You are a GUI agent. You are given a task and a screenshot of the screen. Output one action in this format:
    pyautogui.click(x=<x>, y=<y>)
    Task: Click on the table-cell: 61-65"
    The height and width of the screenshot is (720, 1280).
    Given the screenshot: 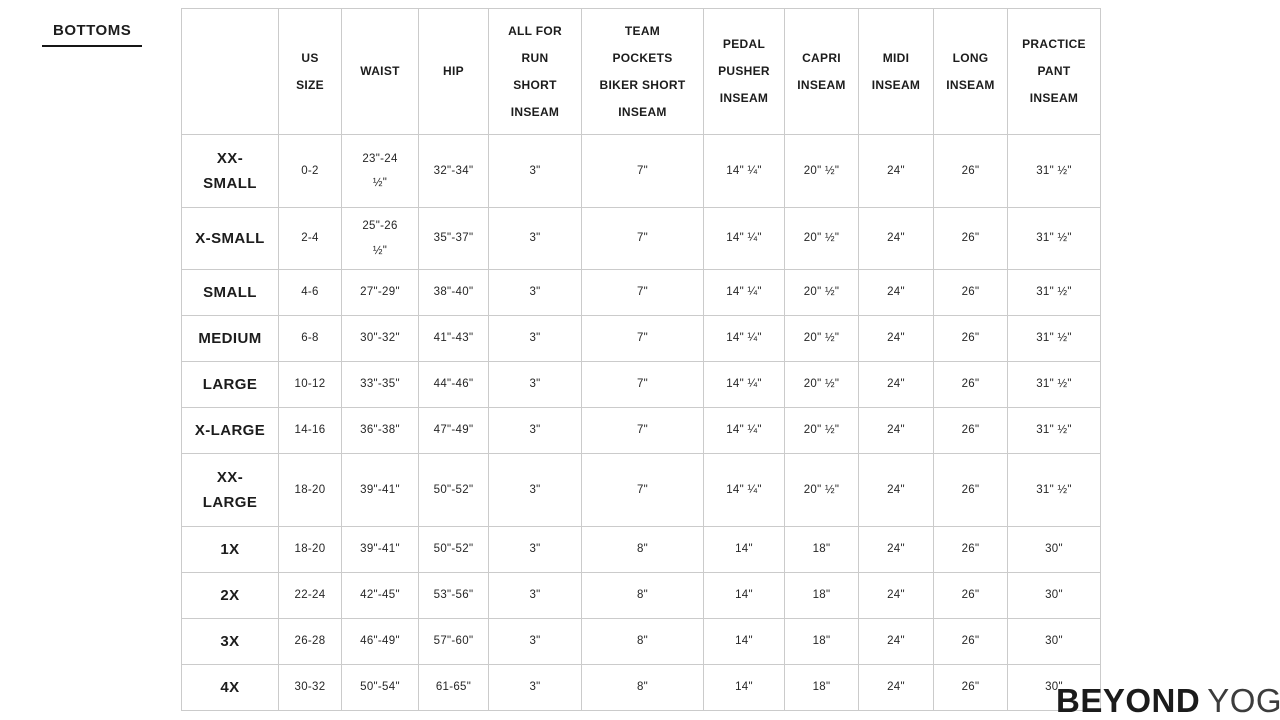 What is the action you would take?
    pyautogui.click(x=453, y=687)
    